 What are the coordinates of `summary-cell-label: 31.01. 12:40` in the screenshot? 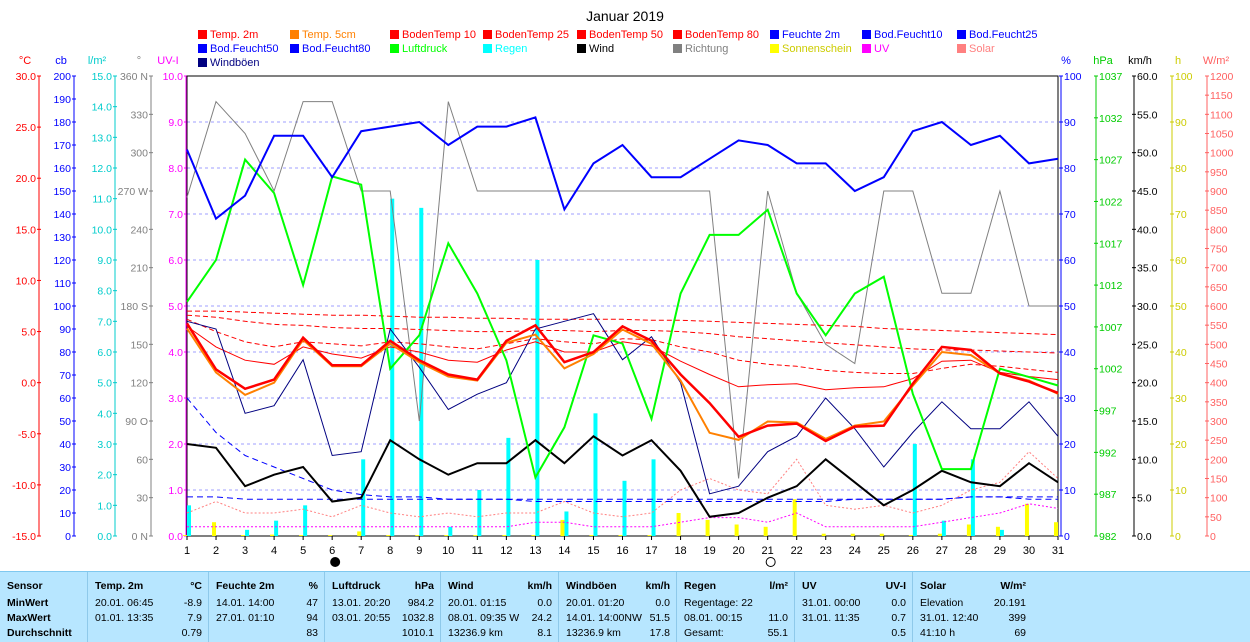 It's located at (949, 618).